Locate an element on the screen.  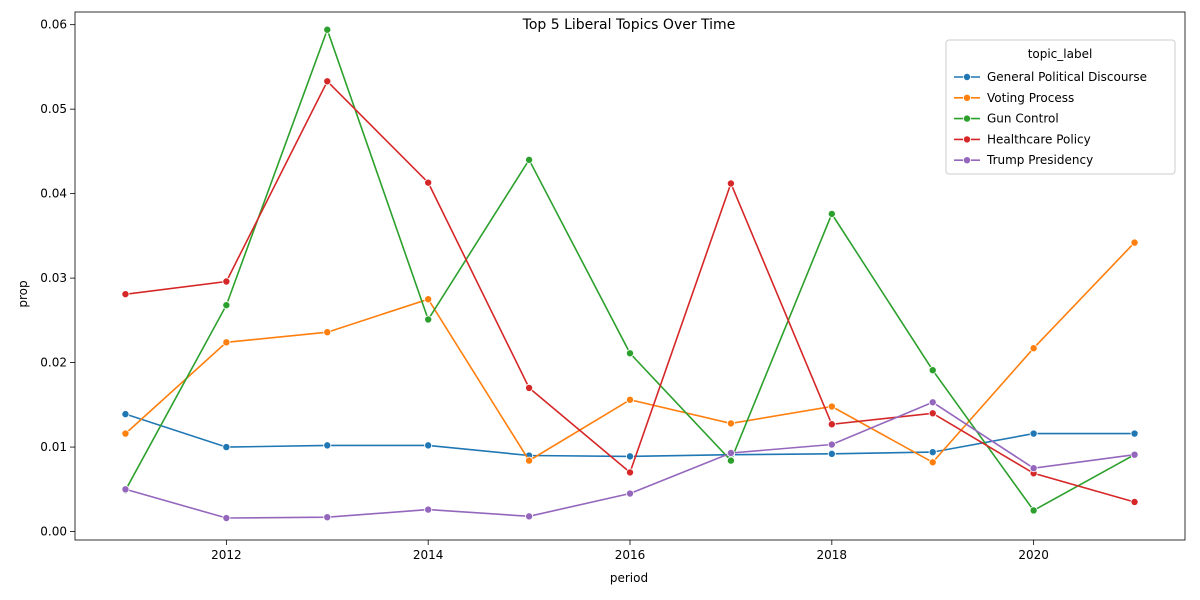
y-tick-label: 0.04 is located at coordinates (53, 194).